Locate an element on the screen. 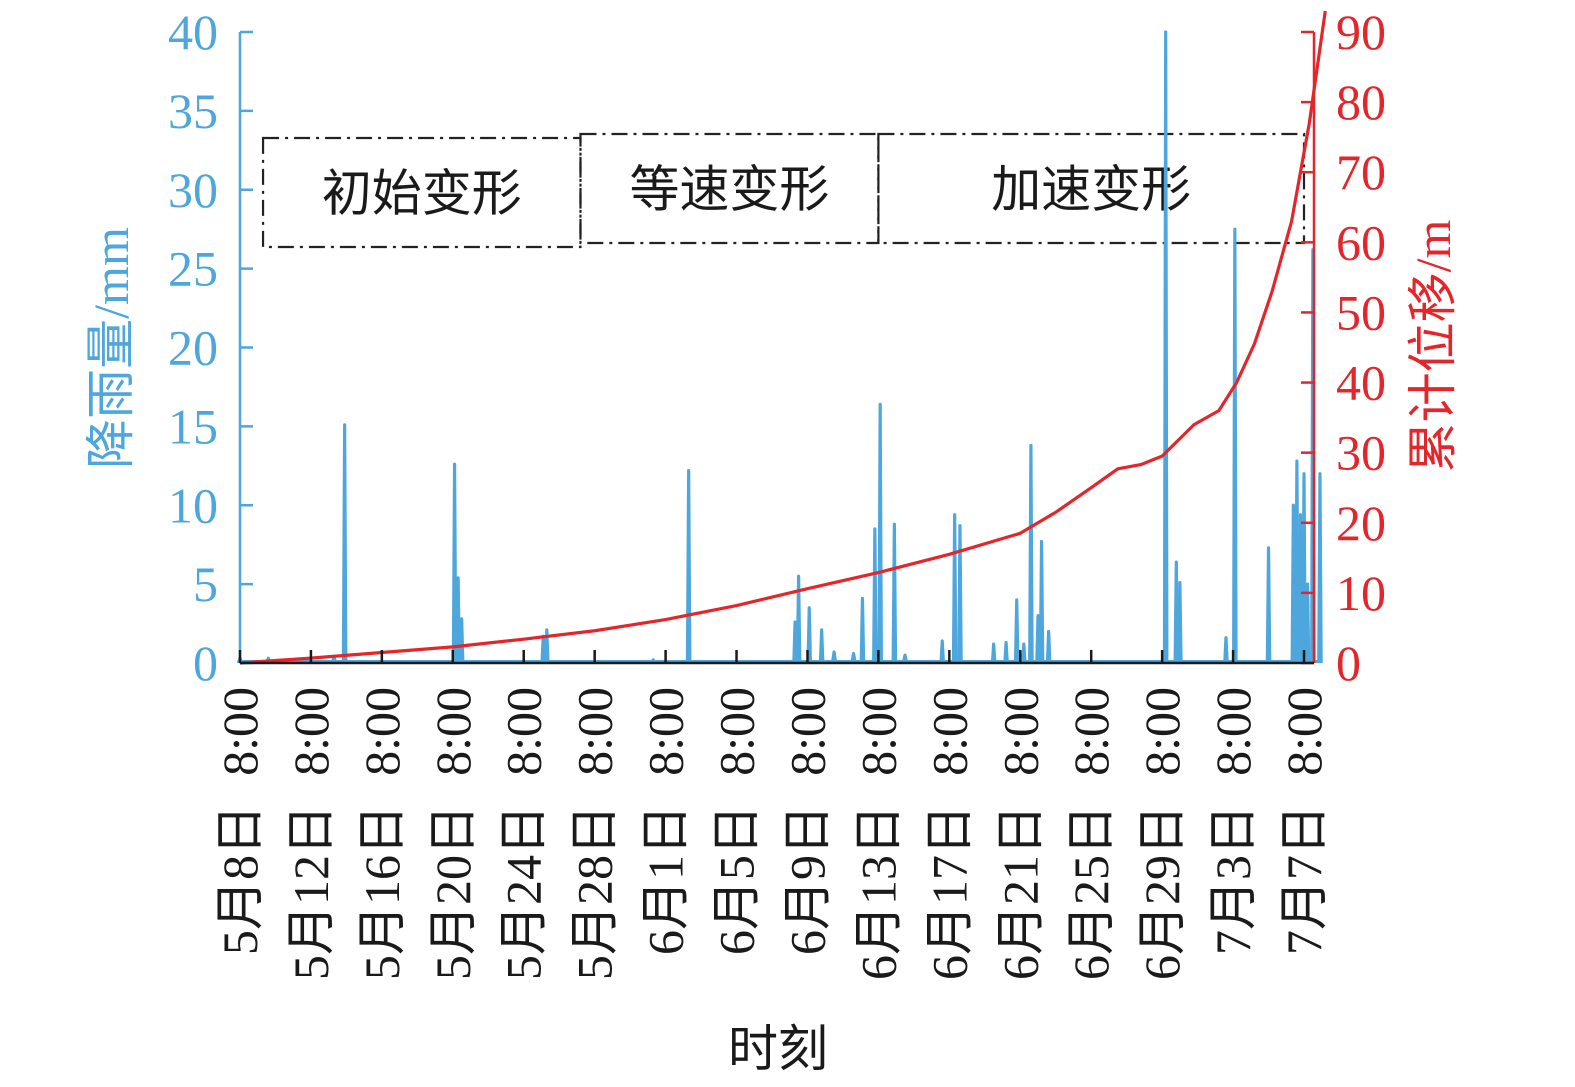  phase-label: 初始变形 is located at coordinates (422, 194).